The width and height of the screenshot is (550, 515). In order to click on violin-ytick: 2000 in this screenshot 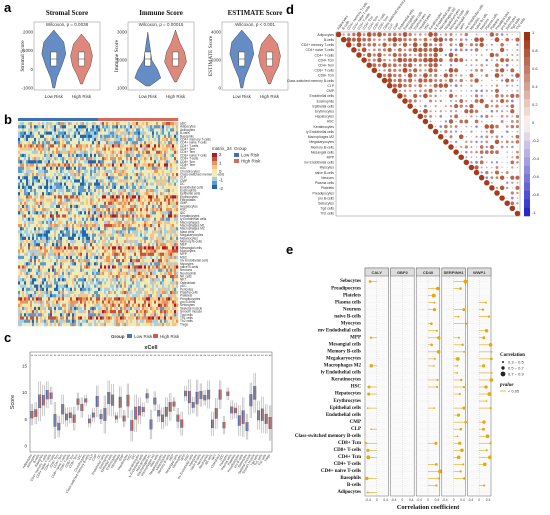, I will do `click(216, 60)`.